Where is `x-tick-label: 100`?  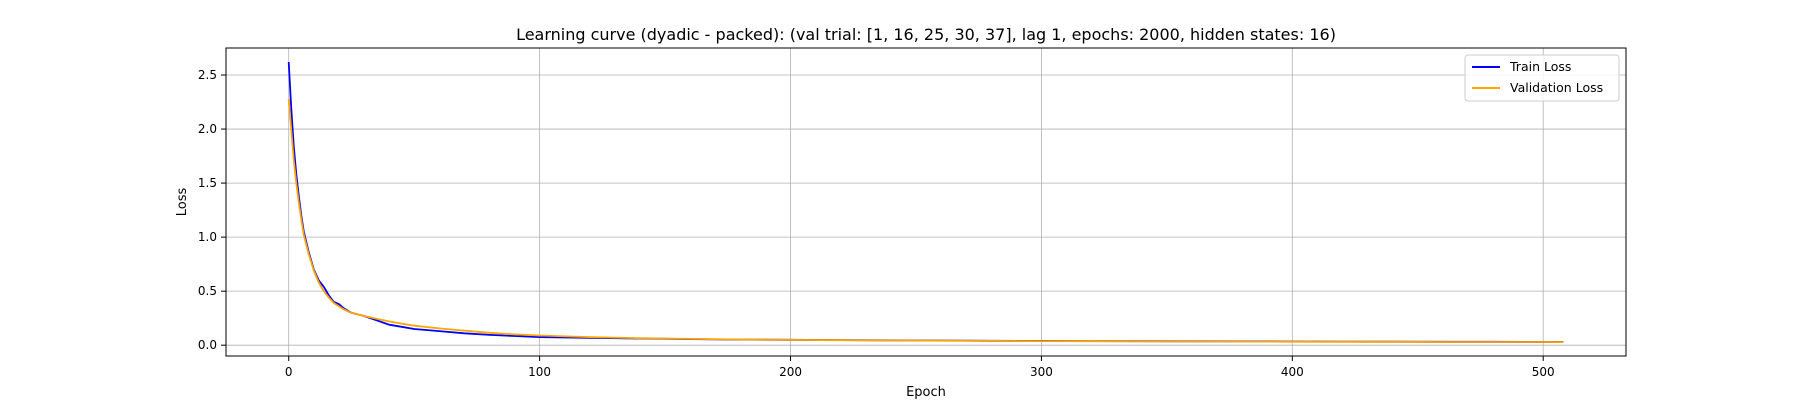 x-tick-label: 100 is located at coordinates (539, 372).